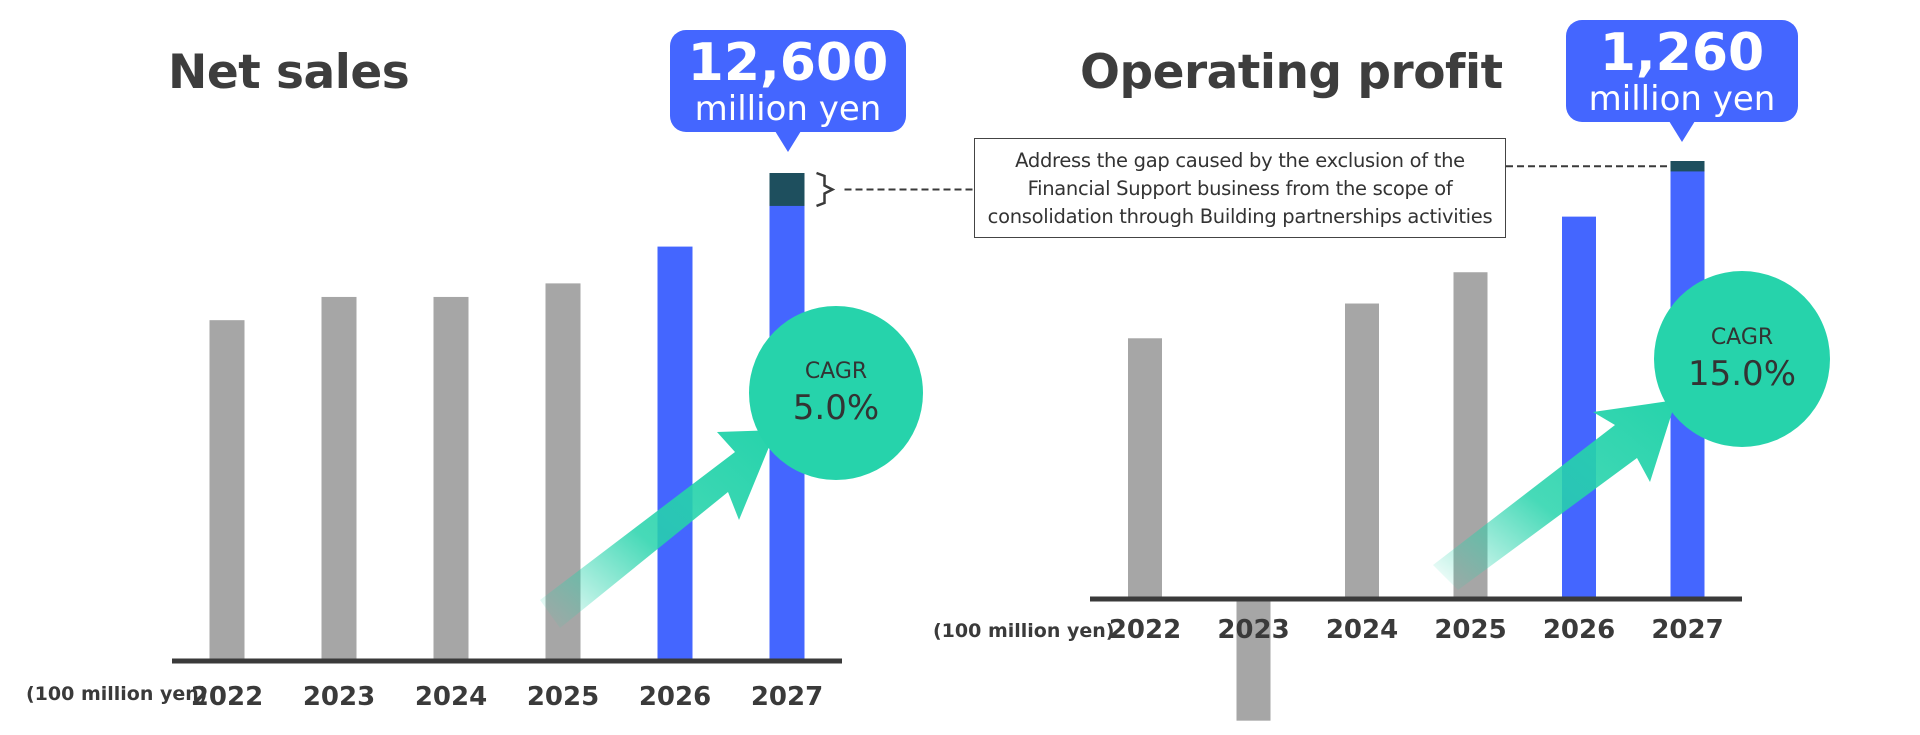 This screenshot has height=735, width=1920. What do you see at coordinates (1145, 468) in the screenshot?
I see `operating-profit-bar-2022` at bounding box center [1145, 468].